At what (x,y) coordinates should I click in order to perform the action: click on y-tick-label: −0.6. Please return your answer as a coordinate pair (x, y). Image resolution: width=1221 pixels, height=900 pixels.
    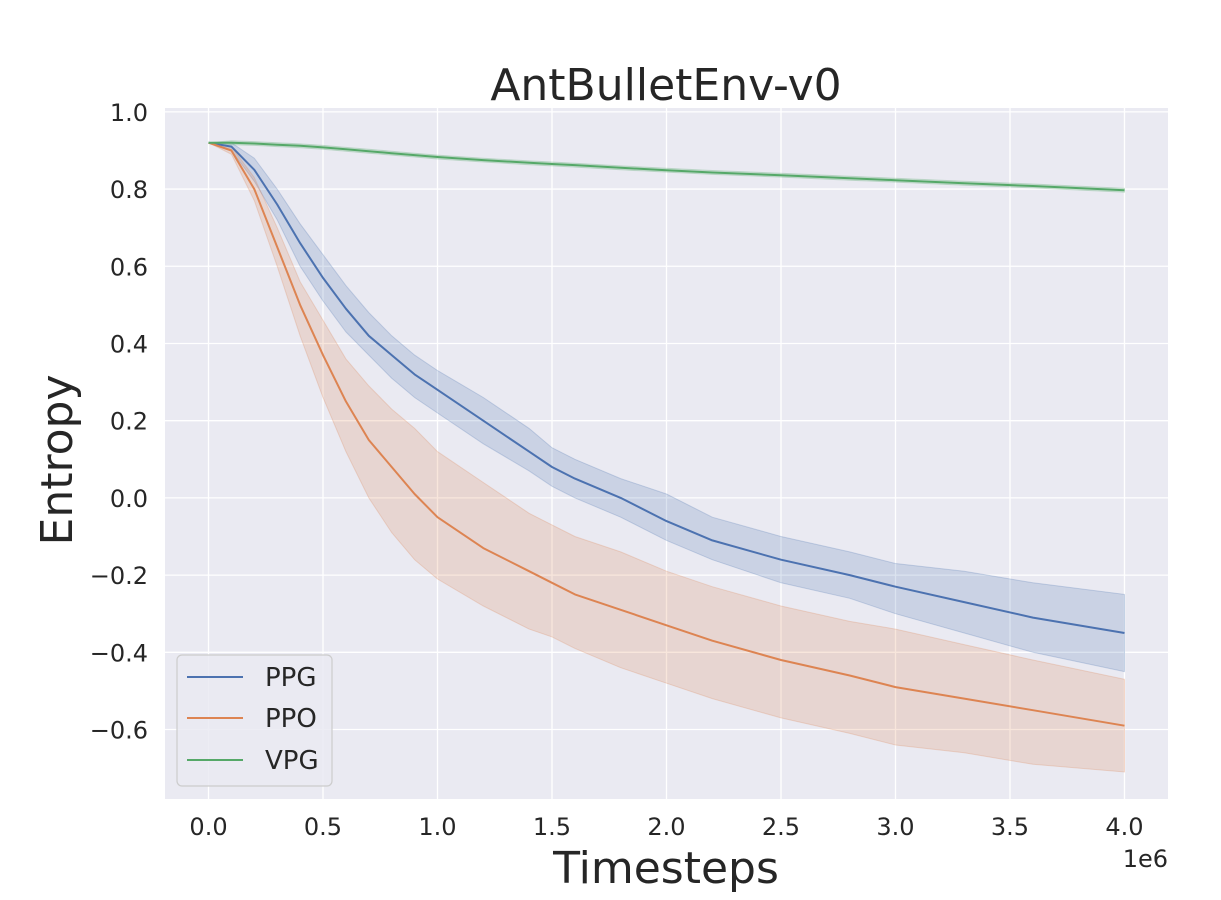
    Looking at the image, I should click on (119, 731).